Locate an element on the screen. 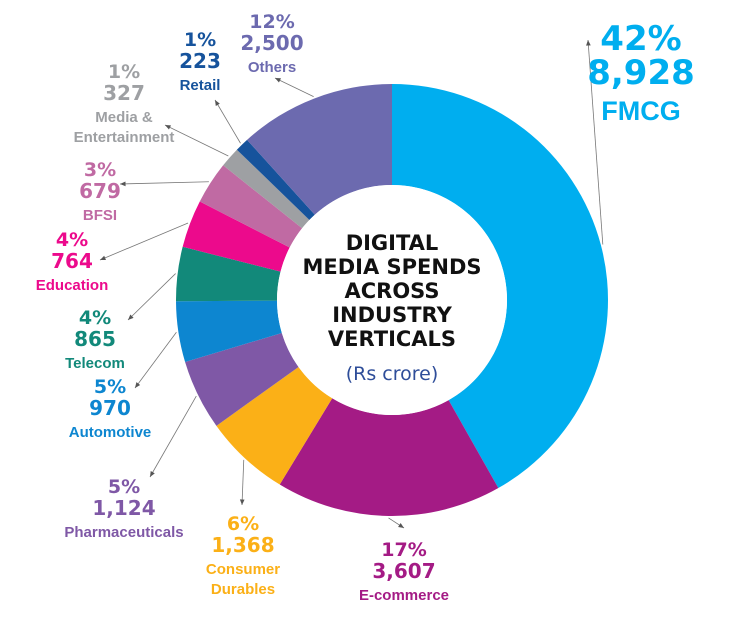 The width and height of the screenshot is (750, 620). value-label: 970 is located at coordinates (110, 408).